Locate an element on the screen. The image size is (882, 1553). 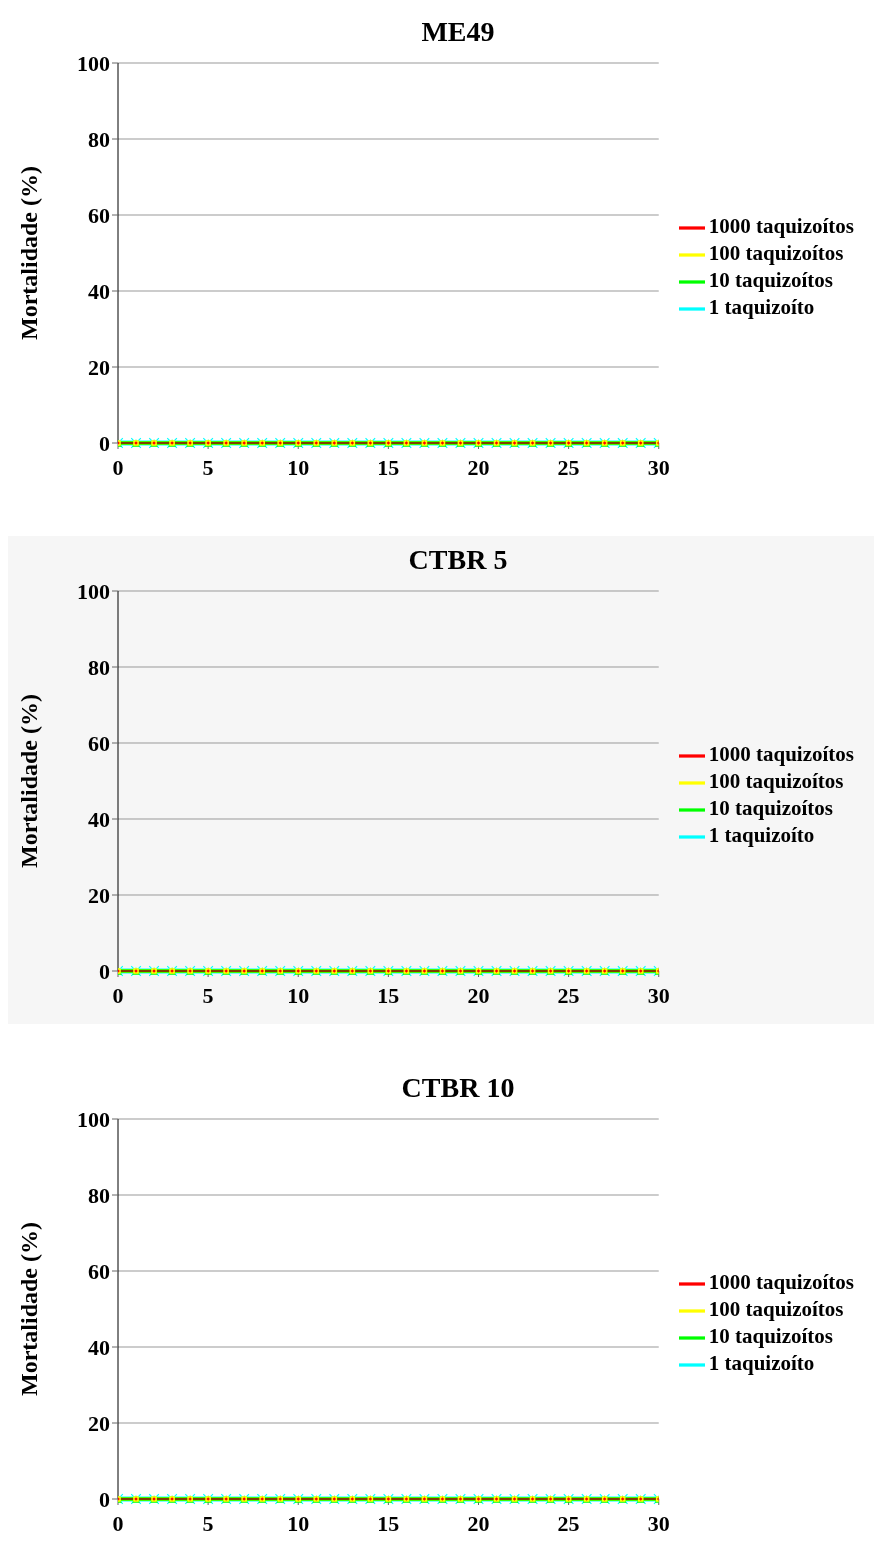
chart-title: CTBR 5 is located at coordinates (458, 560).